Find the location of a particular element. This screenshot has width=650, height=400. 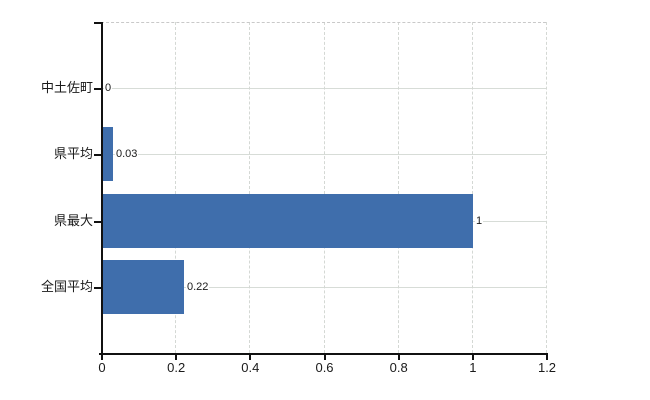

x-tick-label: 0.8 is located at coordinates (398, 367).